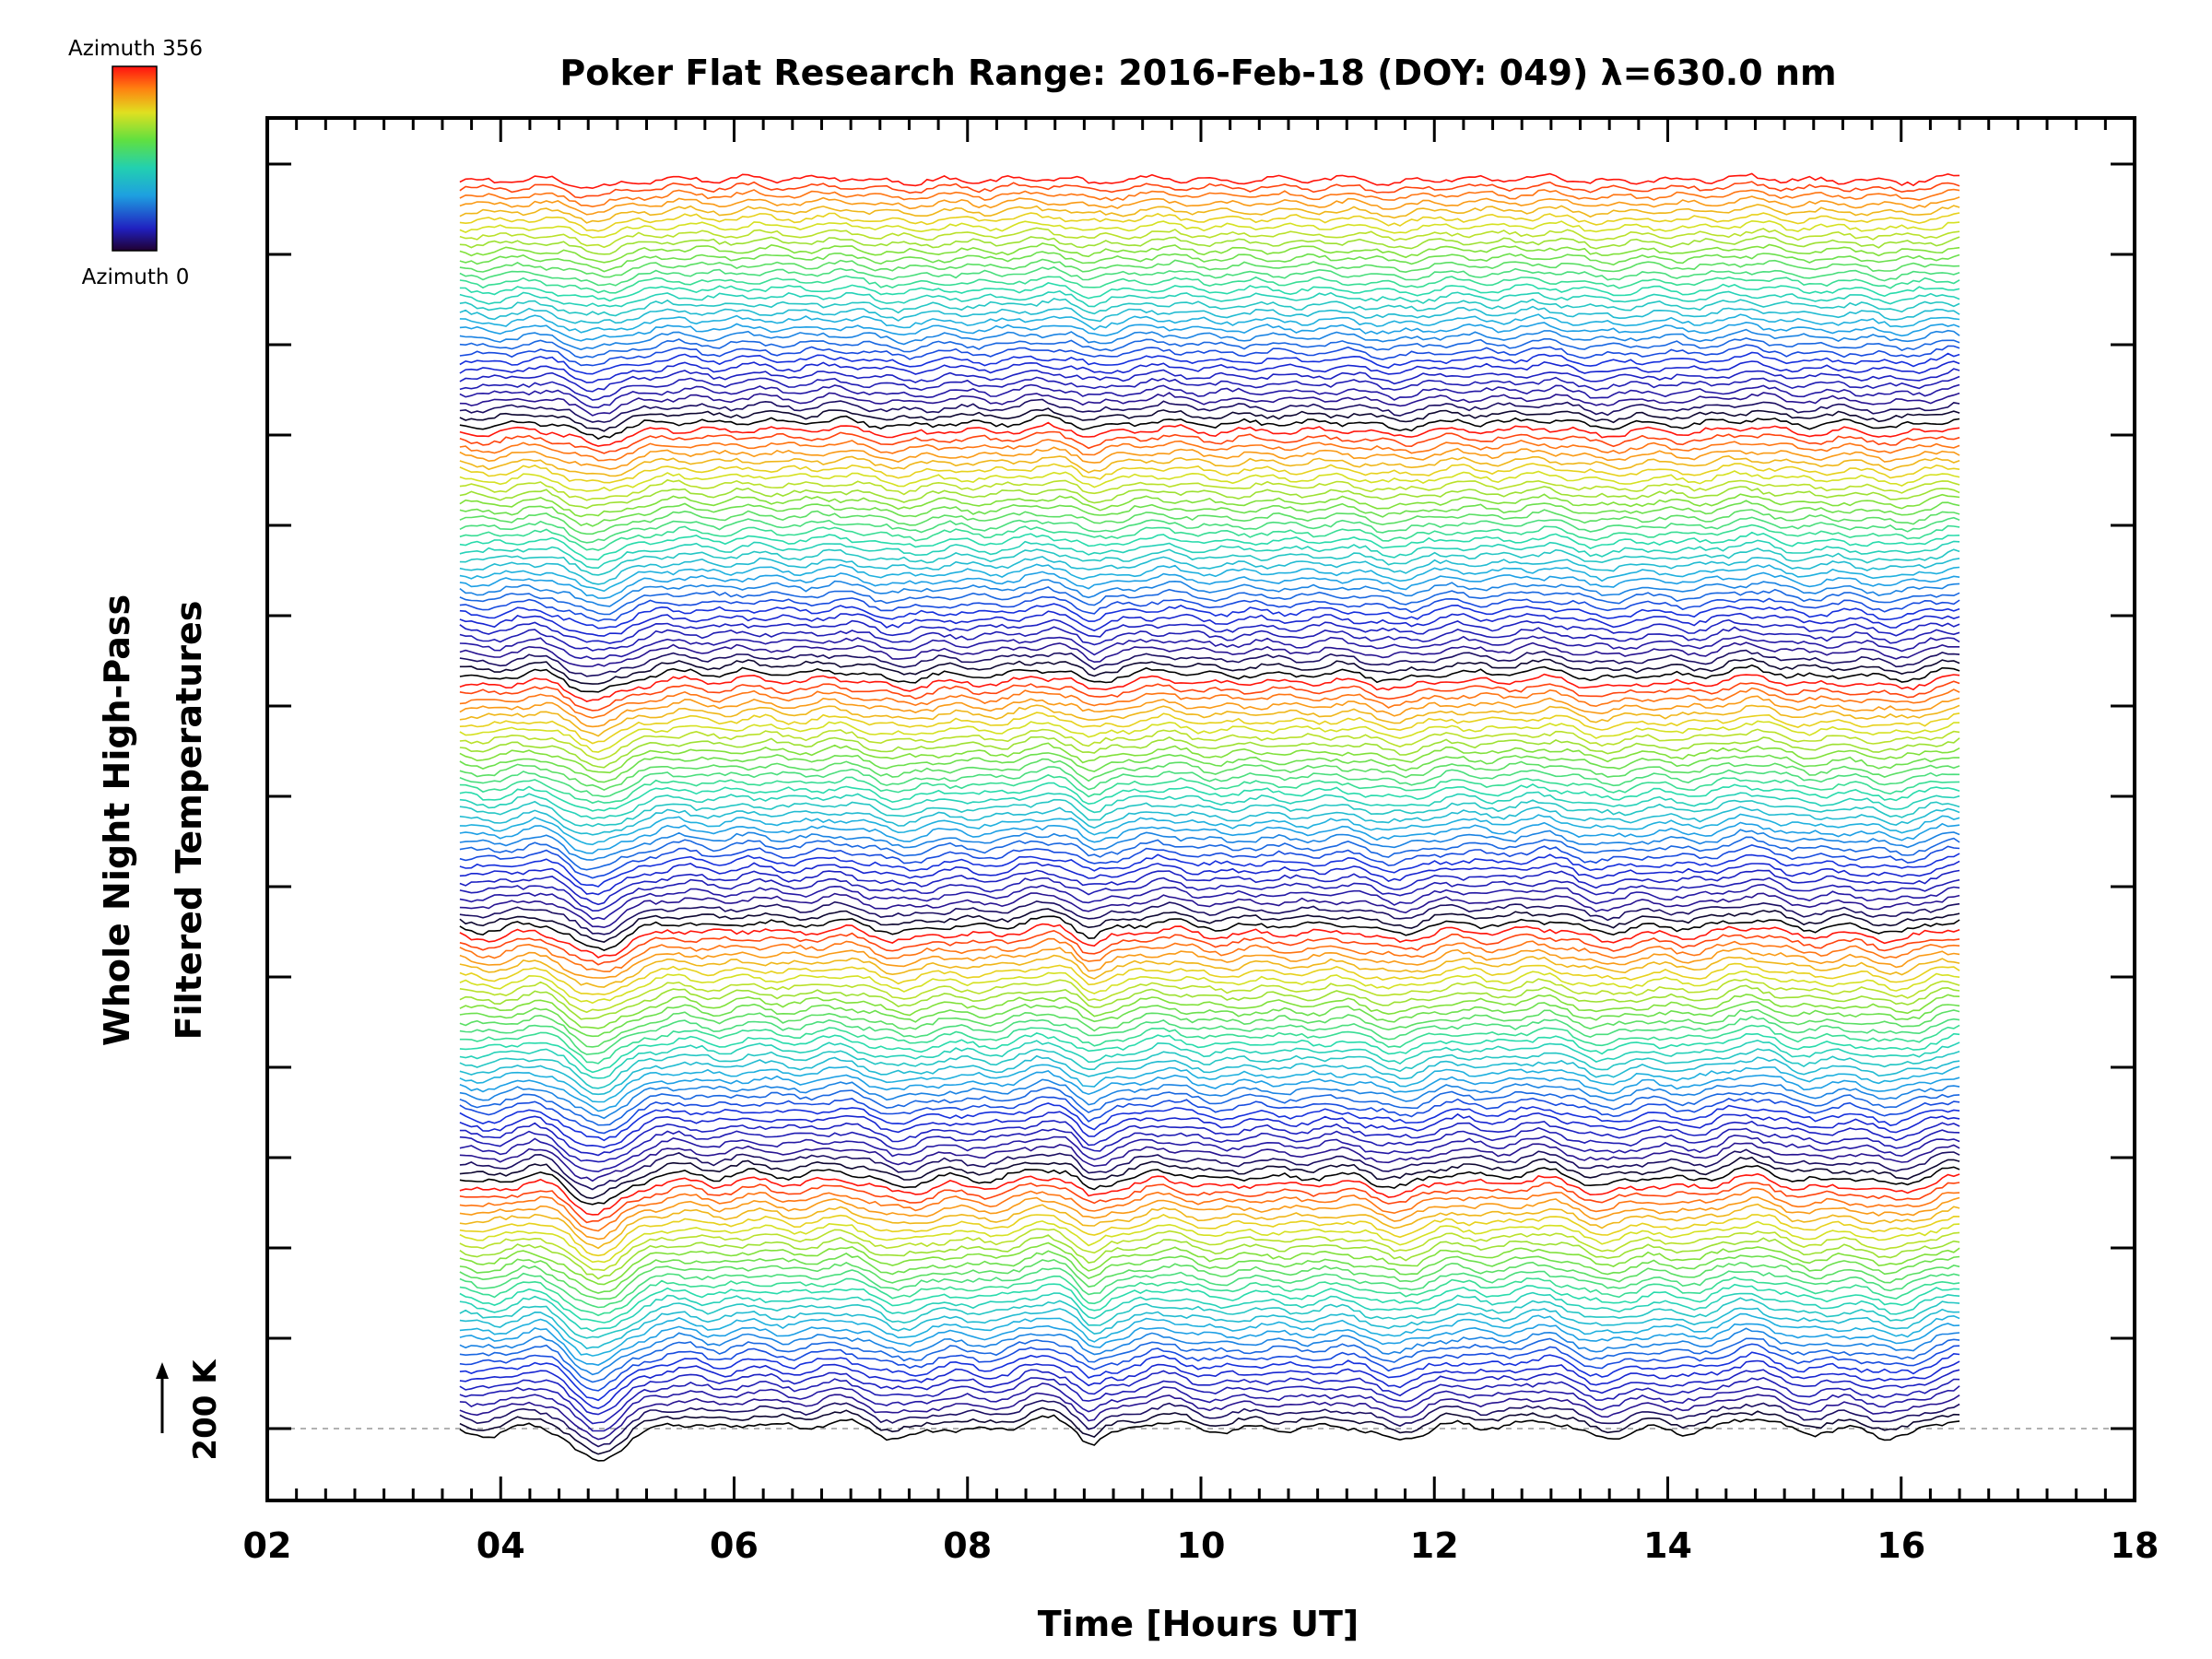 Image resolution: width=2212 pixels, height=1659 pixels. What do you see at coordinates (135, 158) in the screenshot?
I see `colorbar-gradient` at bounding box center [135, 158].